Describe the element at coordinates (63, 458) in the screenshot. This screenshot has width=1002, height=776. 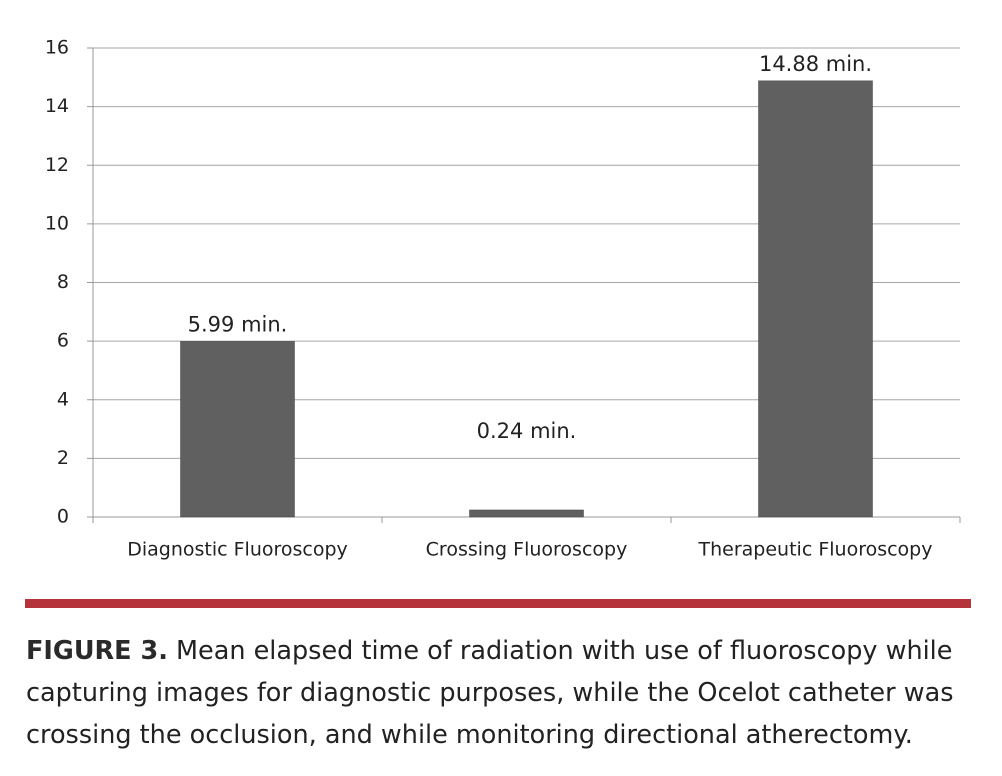
I see `y-tick-label: 2` at that location.